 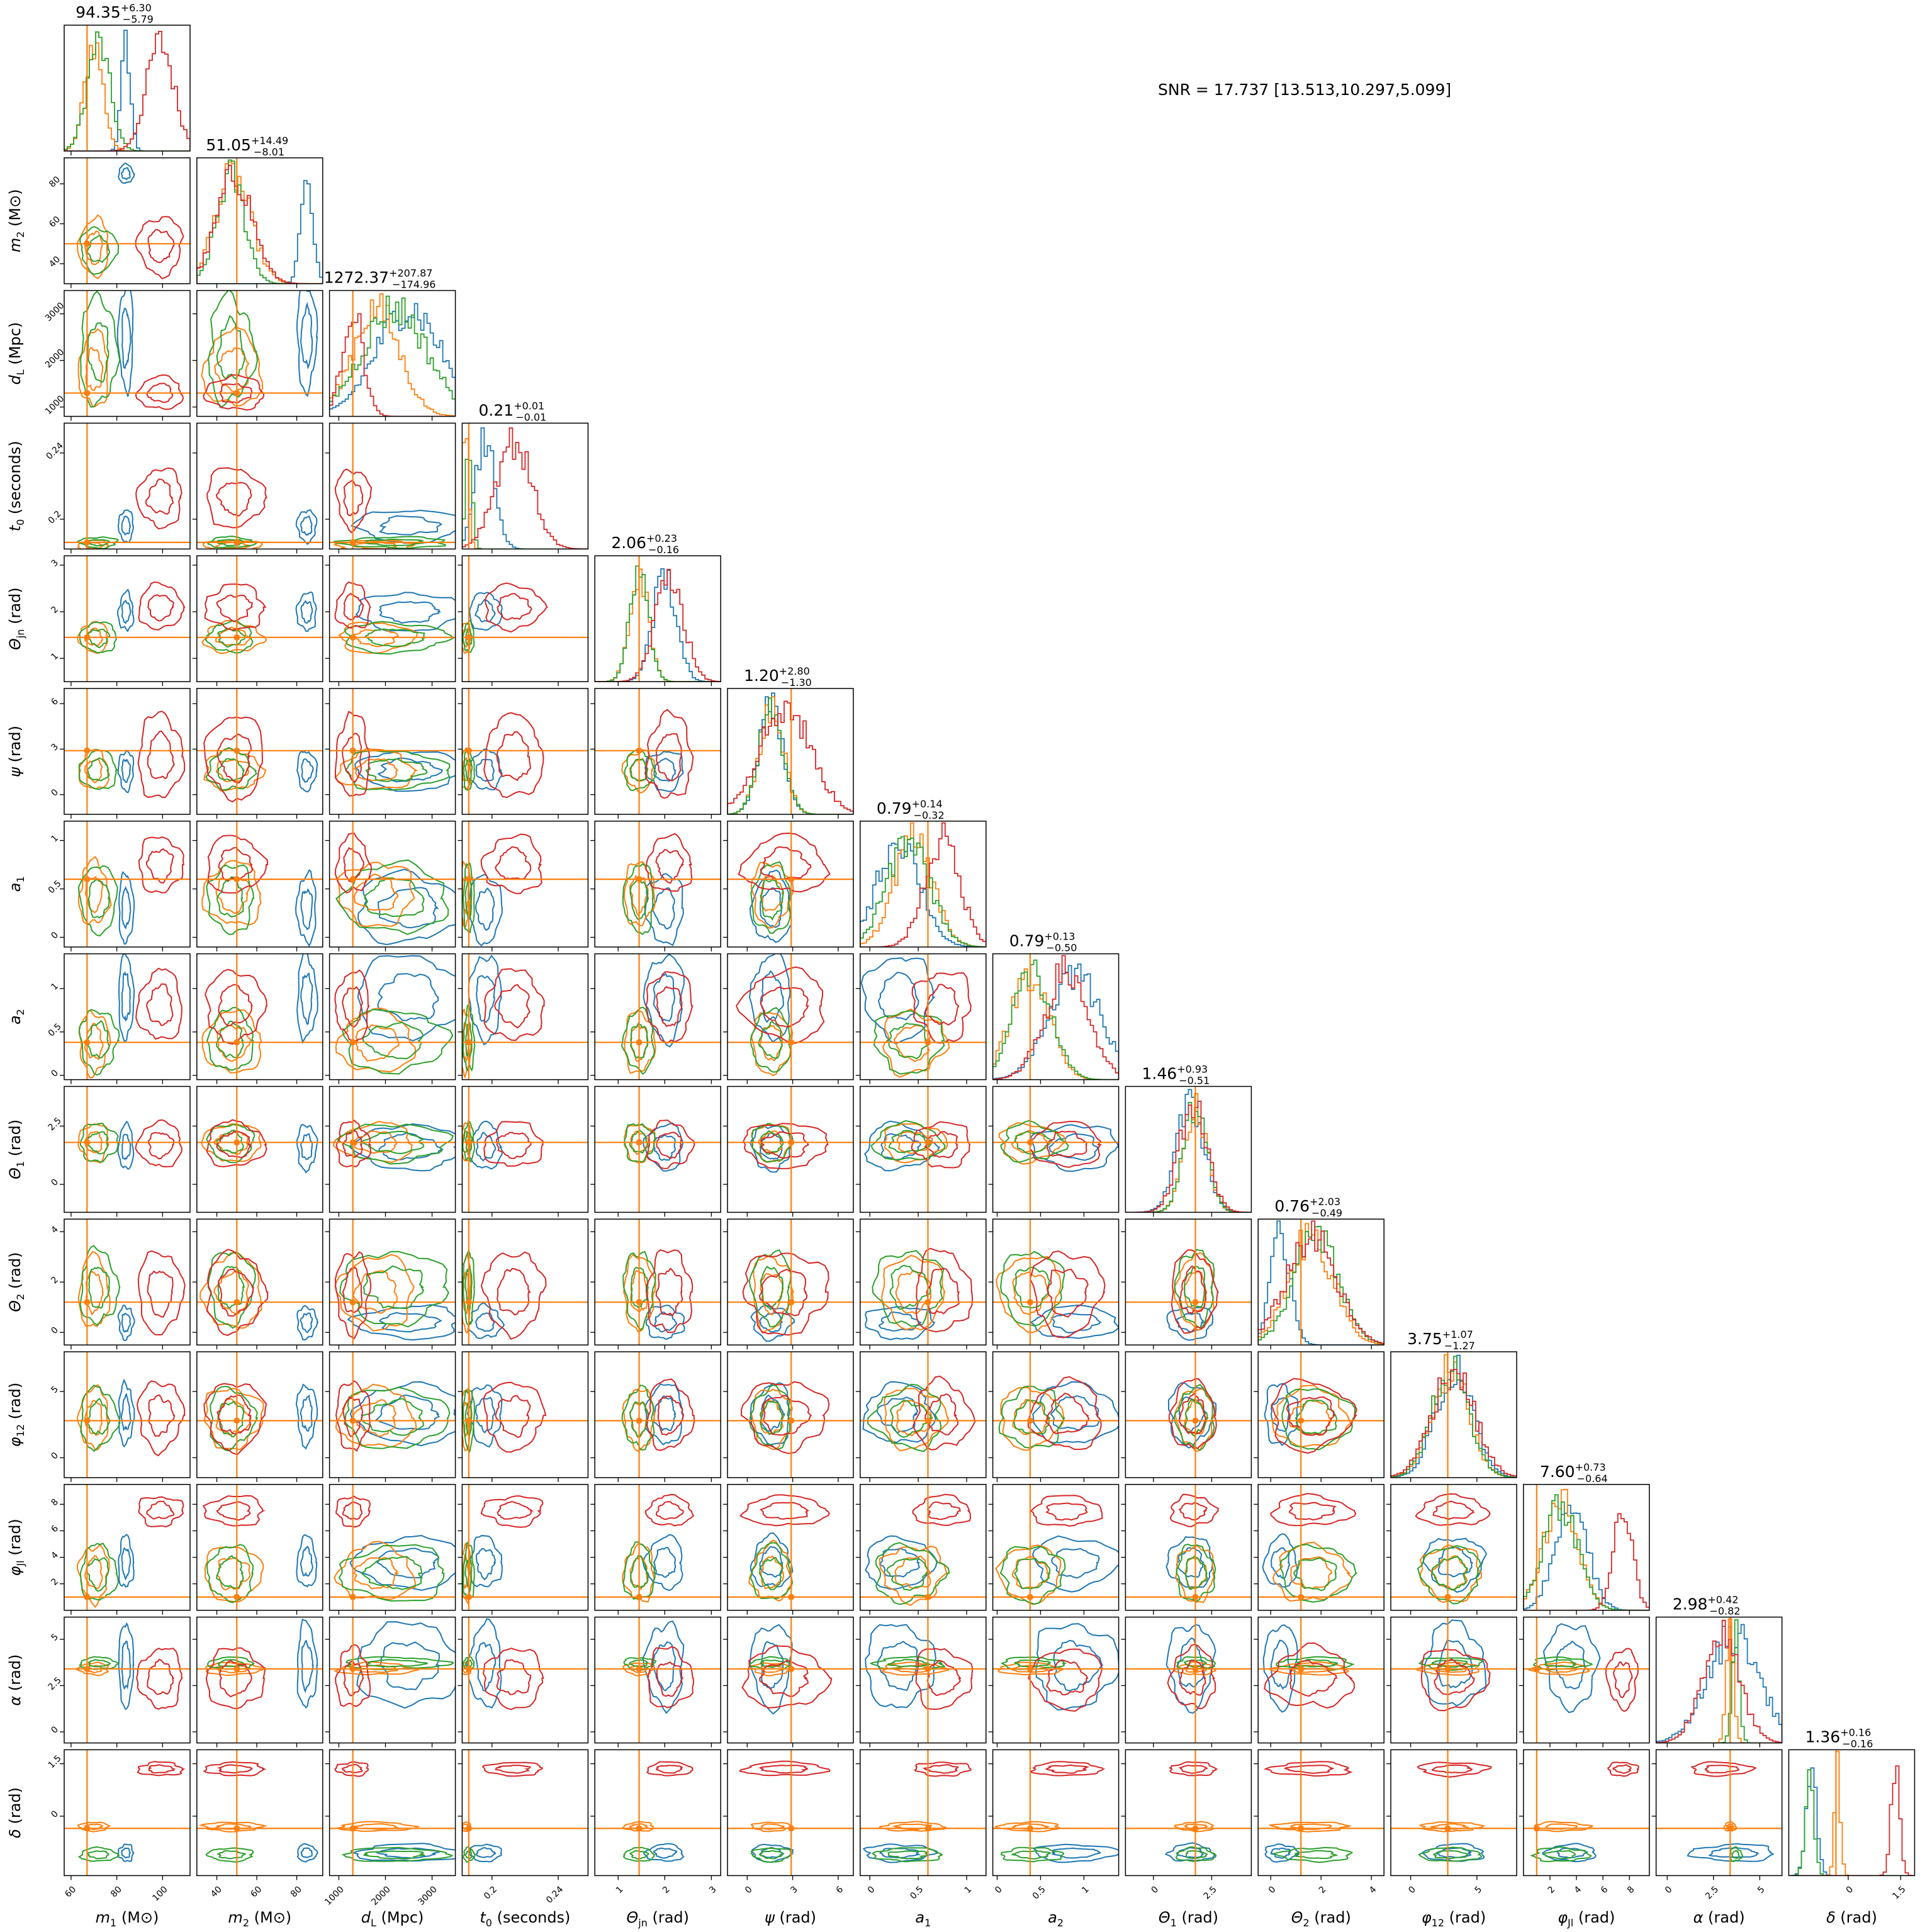 I want to click on panel-9-0: 0 2 4, so click(x=120, y=1284).